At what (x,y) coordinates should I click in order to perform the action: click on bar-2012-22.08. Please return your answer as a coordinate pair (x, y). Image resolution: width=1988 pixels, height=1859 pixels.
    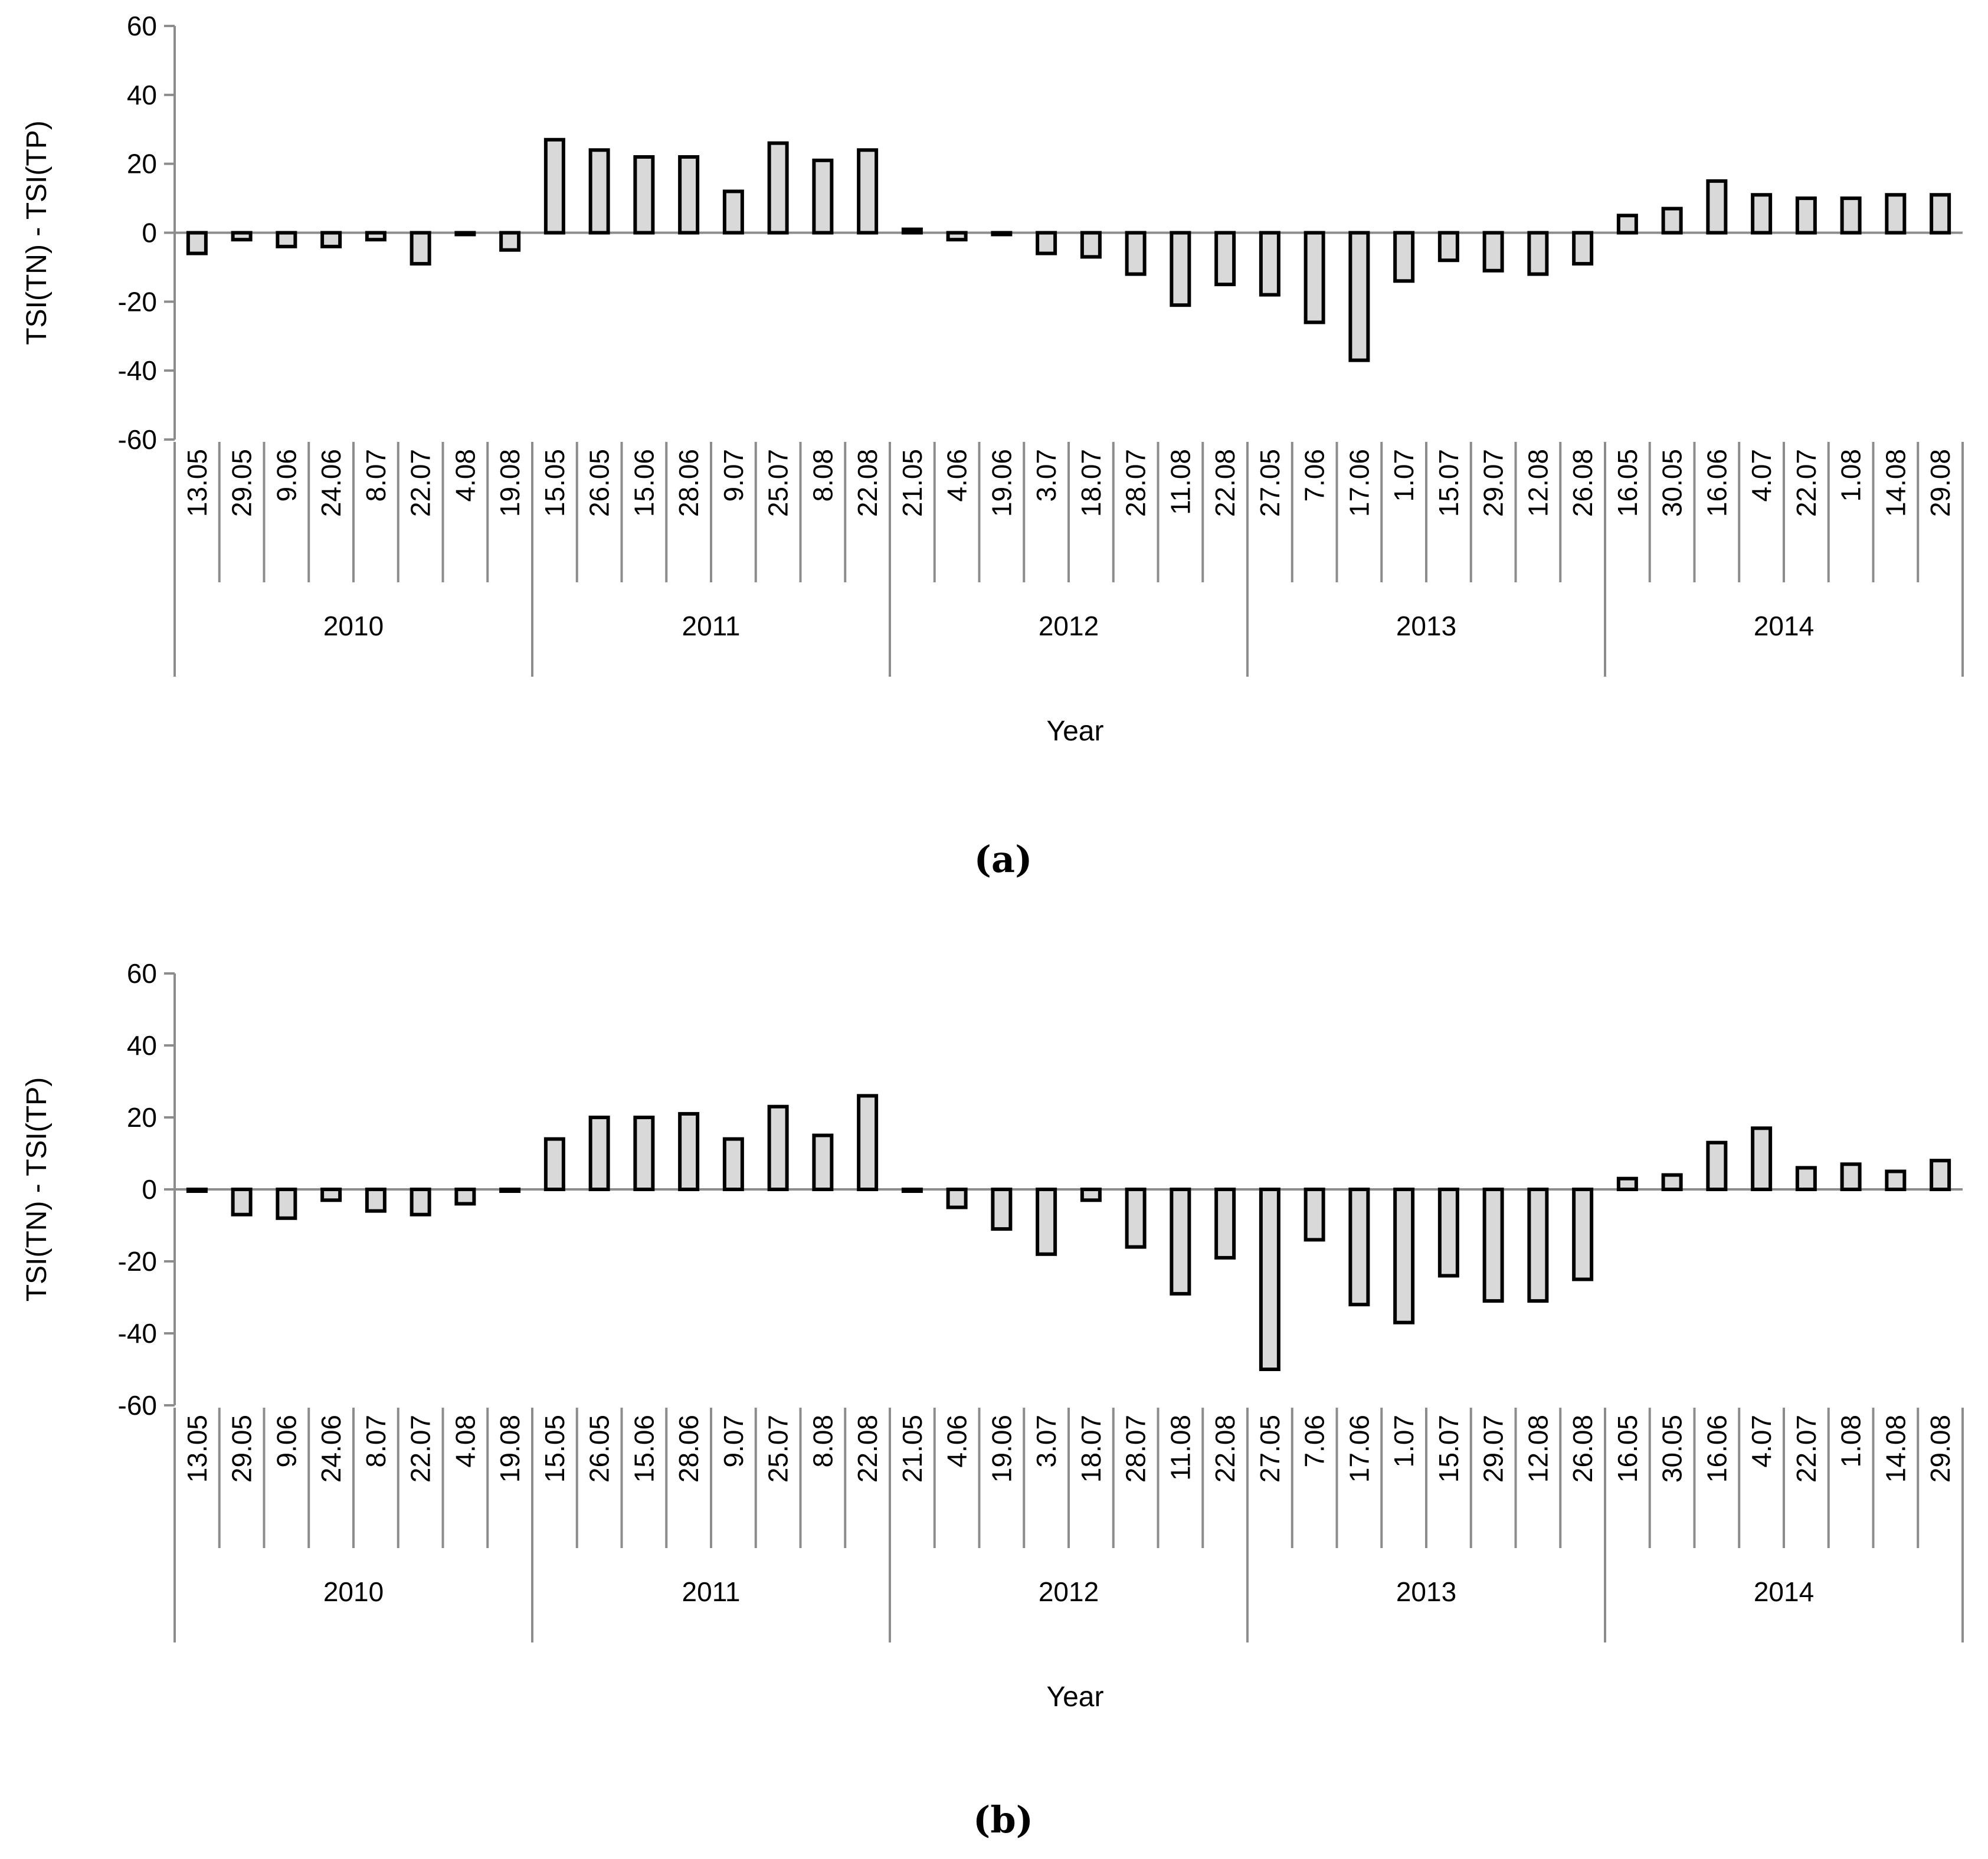
    Looking at the image, I should click on (1225, 1224).